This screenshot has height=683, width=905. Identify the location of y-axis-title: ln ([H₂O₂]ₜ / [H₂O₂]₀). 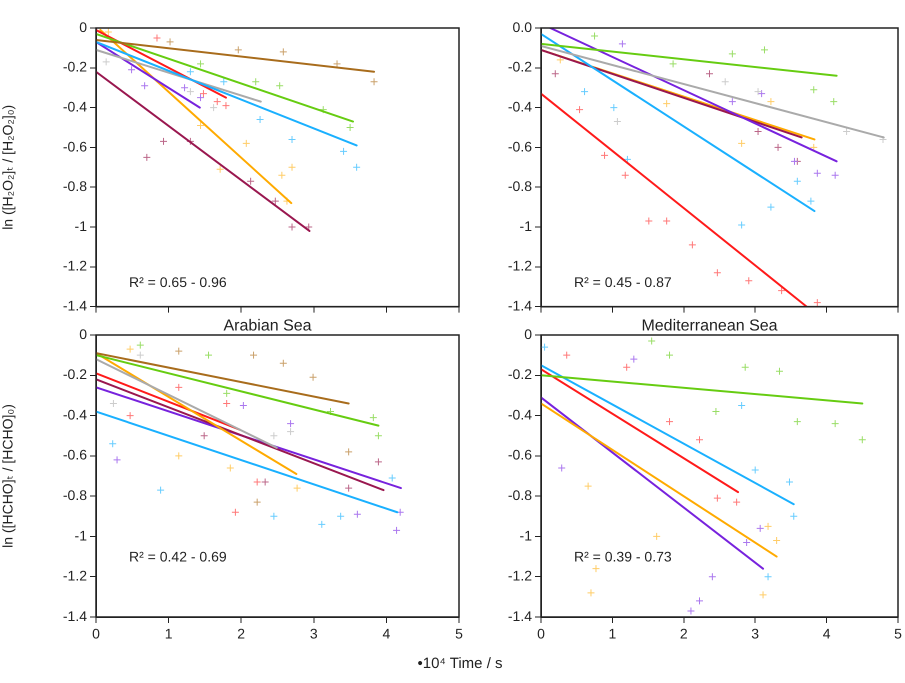
(8, 167).